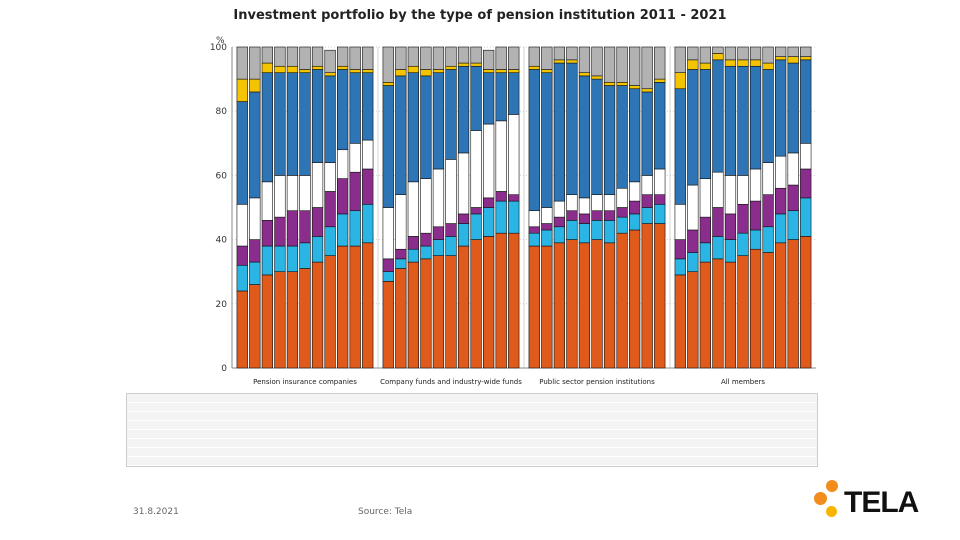 The width and height of the screenshot is (960, 540). Describe the element at coordinates (222, 241) in the screenshot. I see `y-tick-label: 40` at that location.